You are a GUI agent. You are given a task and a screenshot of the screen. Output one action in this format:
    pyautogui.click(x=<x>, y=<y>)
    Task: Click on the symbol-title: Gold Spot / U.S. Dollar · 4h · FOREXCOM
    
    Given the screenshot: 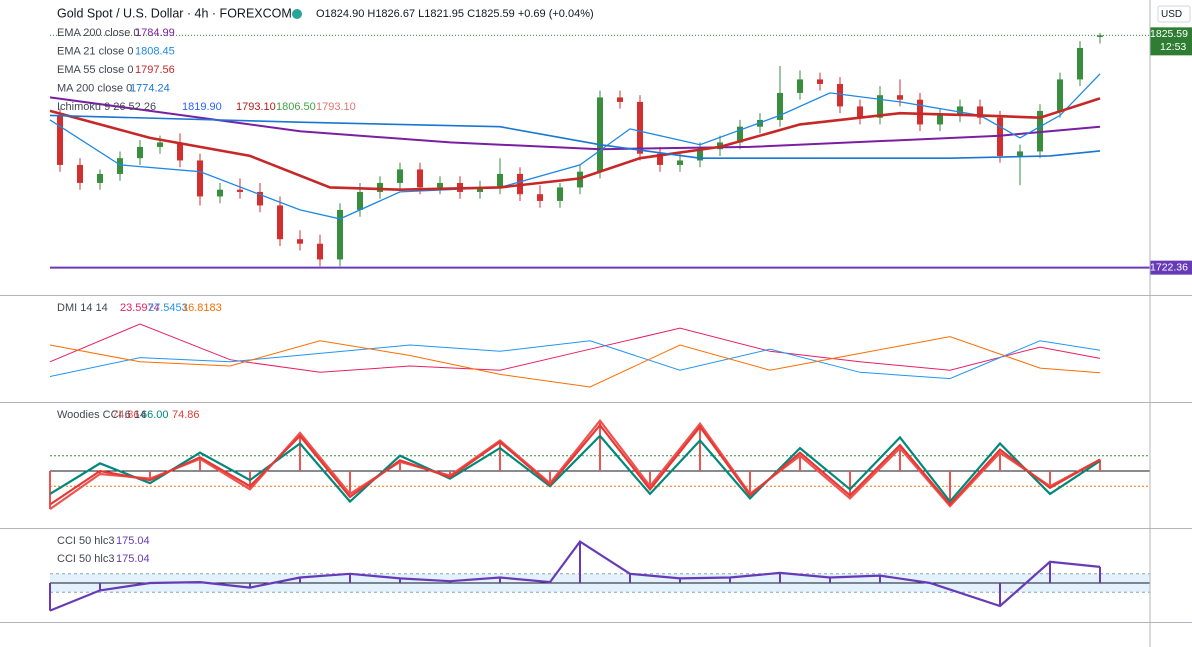 What is the action you would take?
    pyautogui.click(x=174, y=13)
    